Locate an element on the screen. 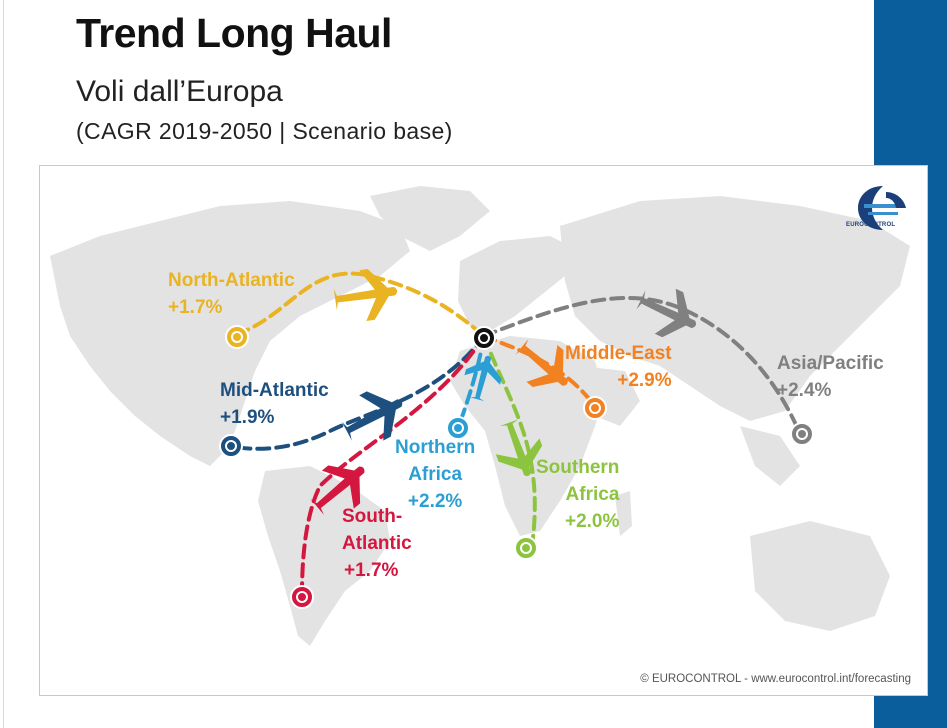 This screenshot has width=947, height=728. label-north-atlantic: North-Atlantic +1.7% is located at coordinates (231, 294).